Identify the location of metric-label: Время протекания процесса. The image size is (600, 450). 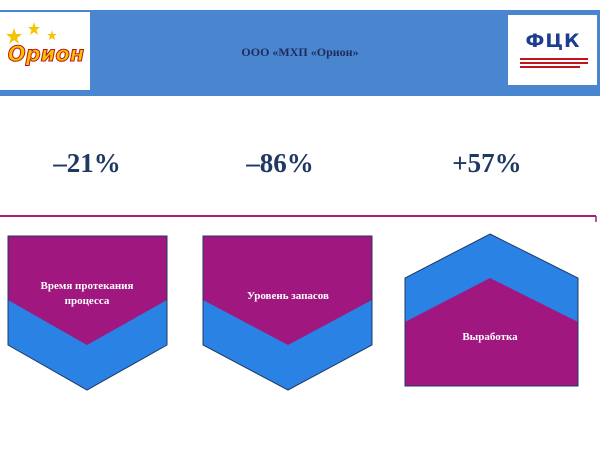
(87, 293).